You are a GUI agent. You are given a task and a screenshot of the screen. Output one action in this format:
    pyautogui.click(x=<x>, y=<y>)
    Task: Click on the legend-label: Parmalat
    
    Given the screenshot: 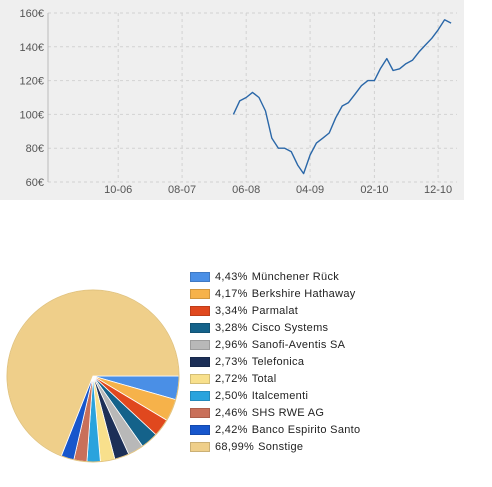 What is the action you would take?
    pyautogui.click(x=275, y=310)
    